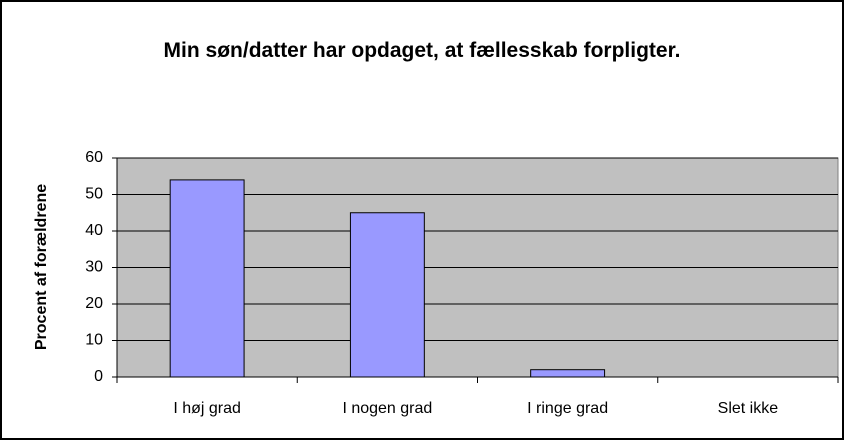  What do you see at coordinates (567, 408) in the screenshot?
I see `x-tick-label: I ringe grad` at bounding box center [567, 408].